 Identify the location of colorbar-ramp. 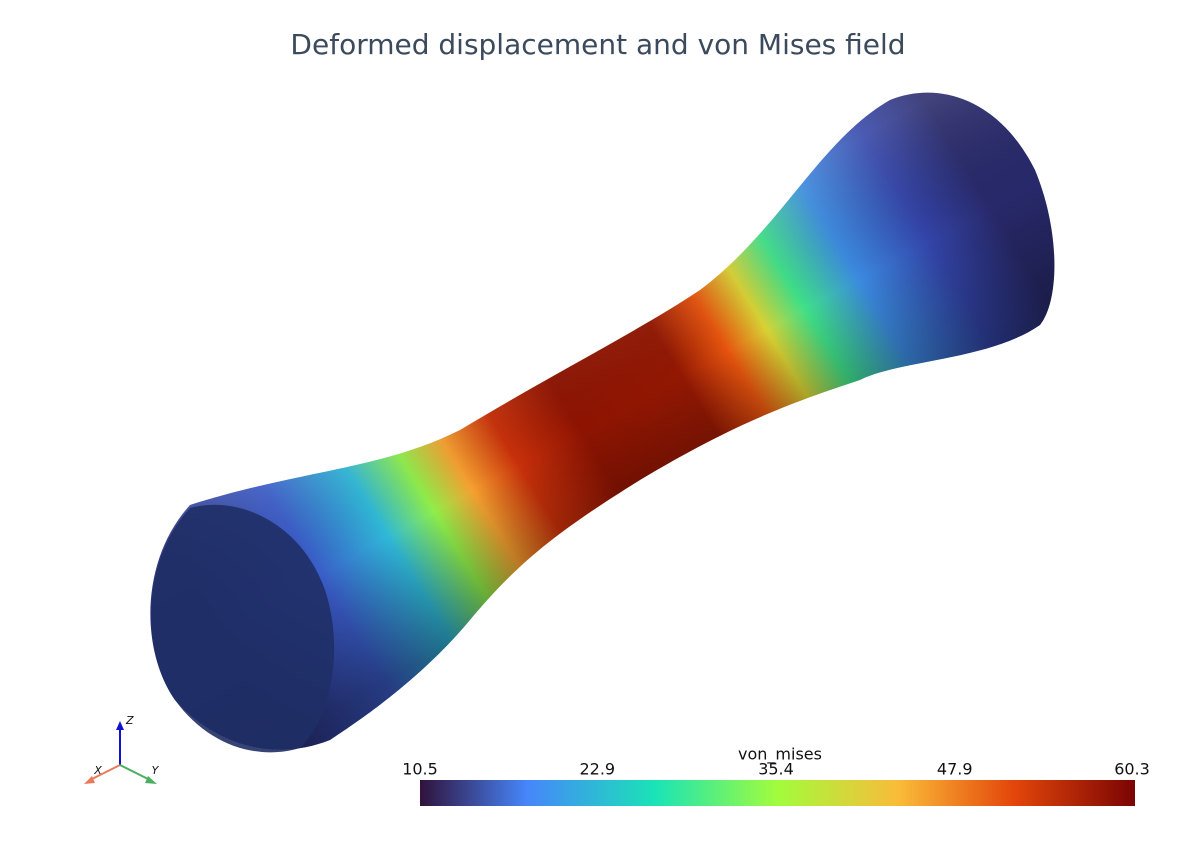
(777, 793).